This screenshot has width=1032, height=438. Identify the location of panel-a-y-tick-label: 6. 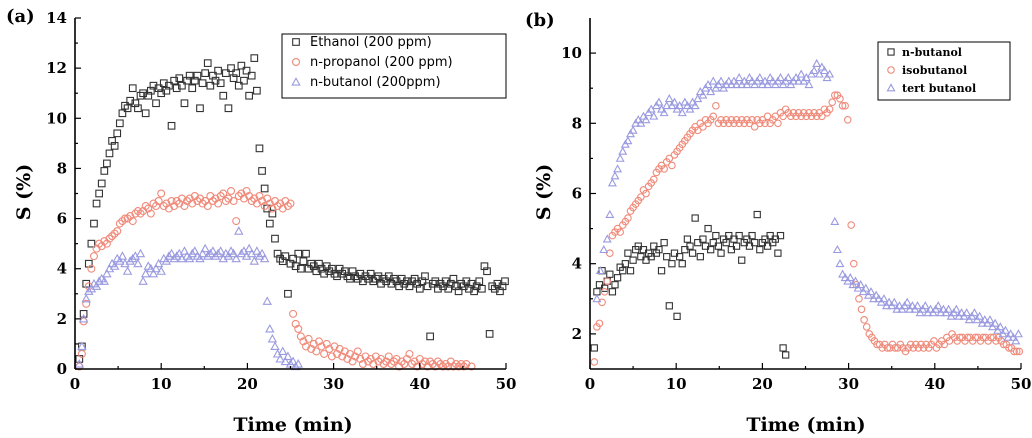
(62, 219).